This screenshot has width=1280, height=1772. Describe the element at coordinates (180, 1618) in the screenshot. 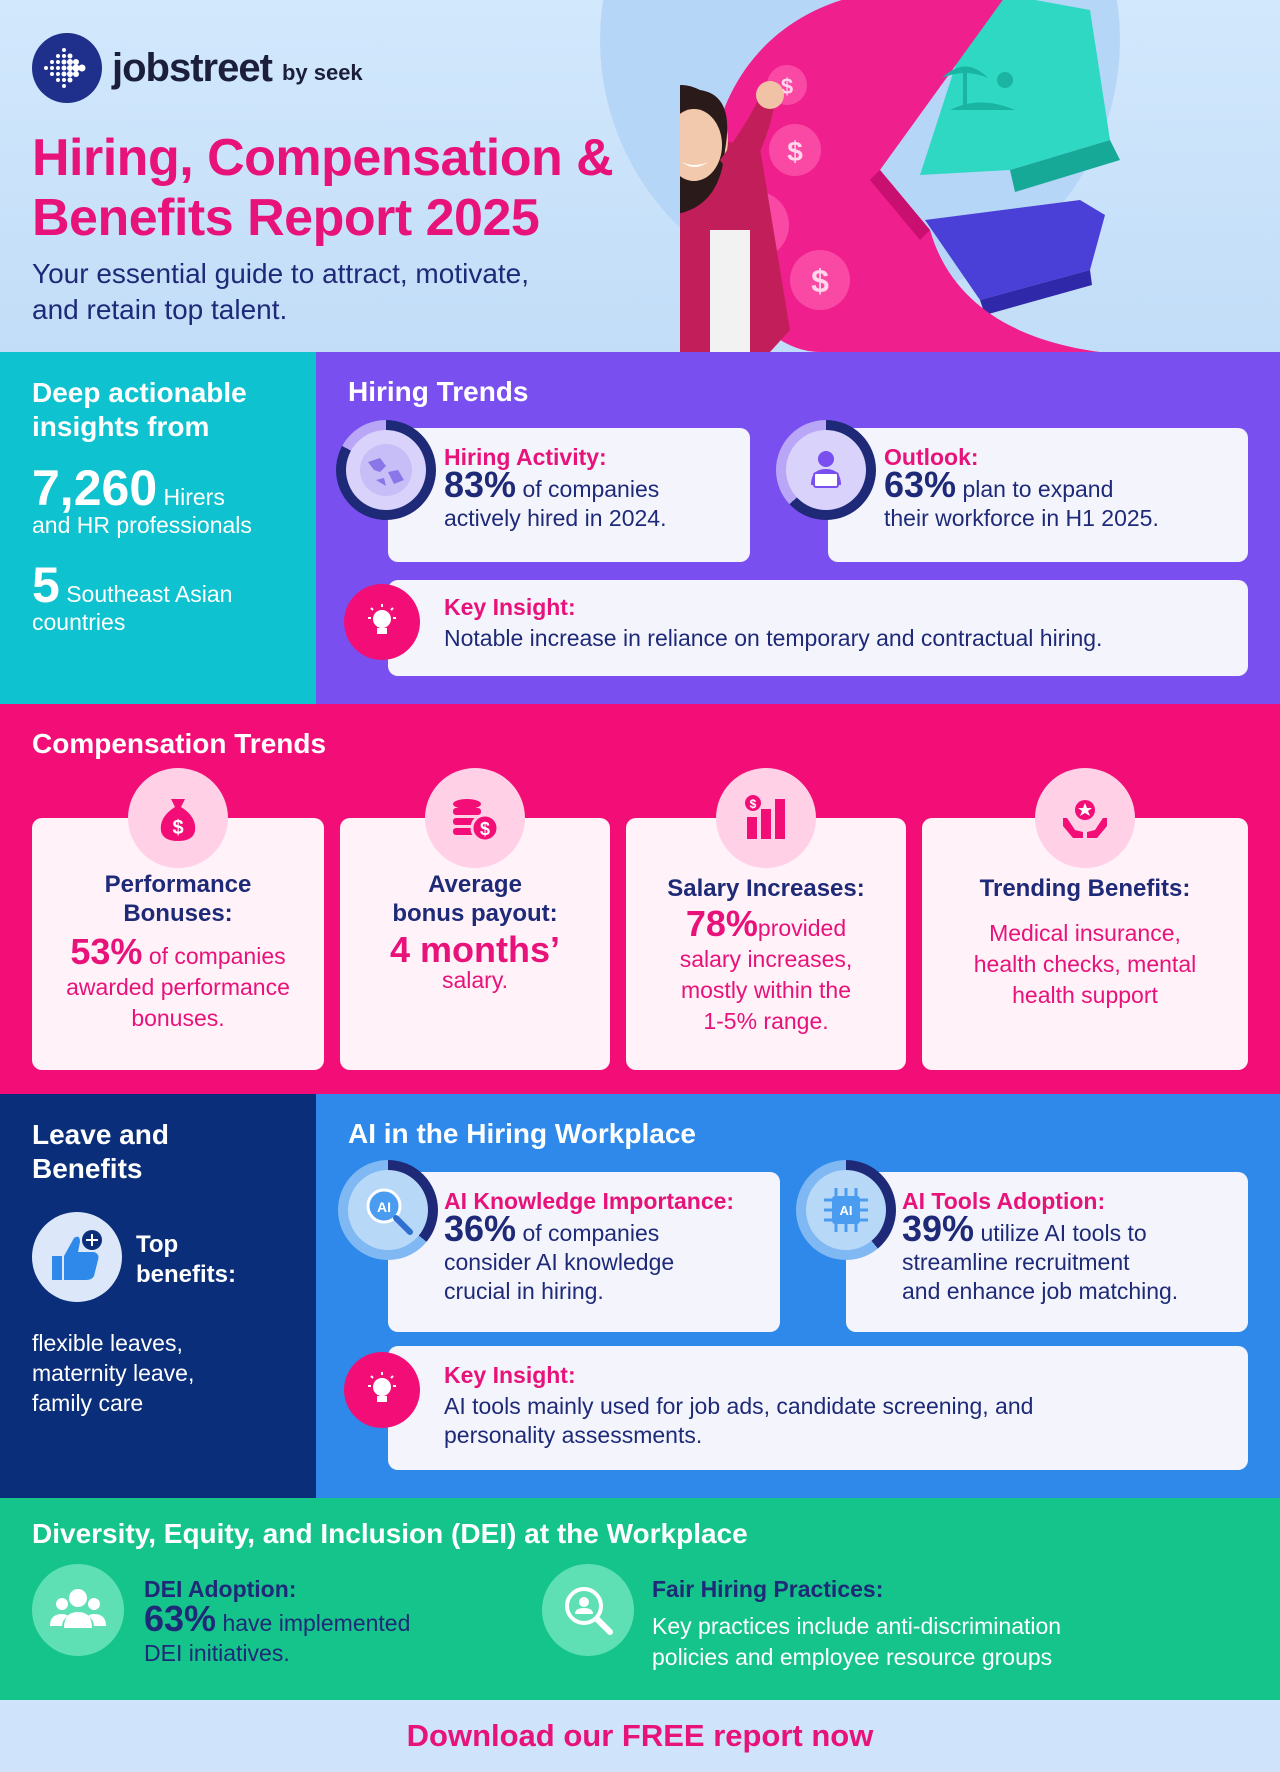

I see `dei-adoption-value: 63%` at that location.